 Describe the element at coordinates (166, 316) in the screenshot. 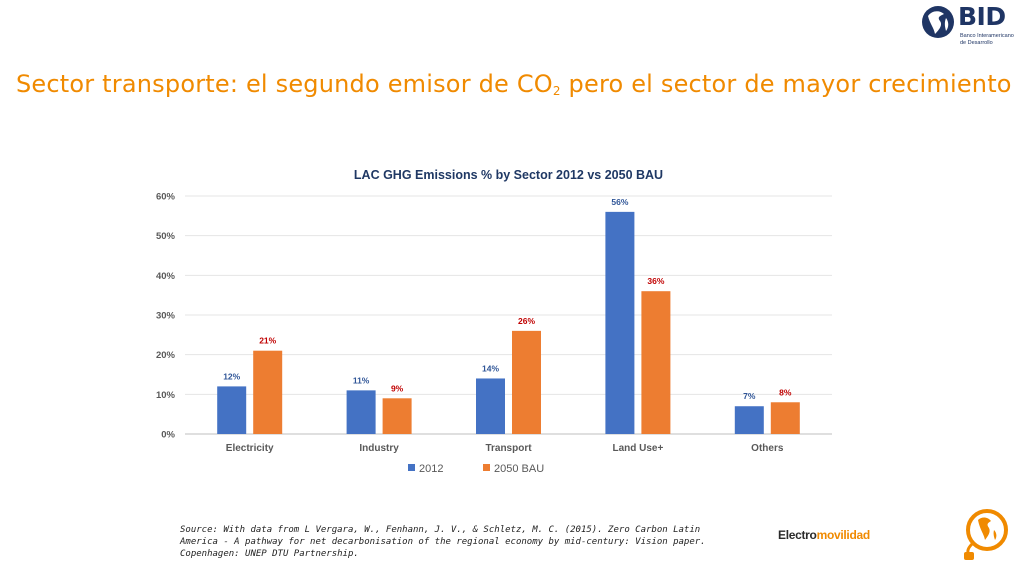

I see `y-tick-label: 30%` at that location.